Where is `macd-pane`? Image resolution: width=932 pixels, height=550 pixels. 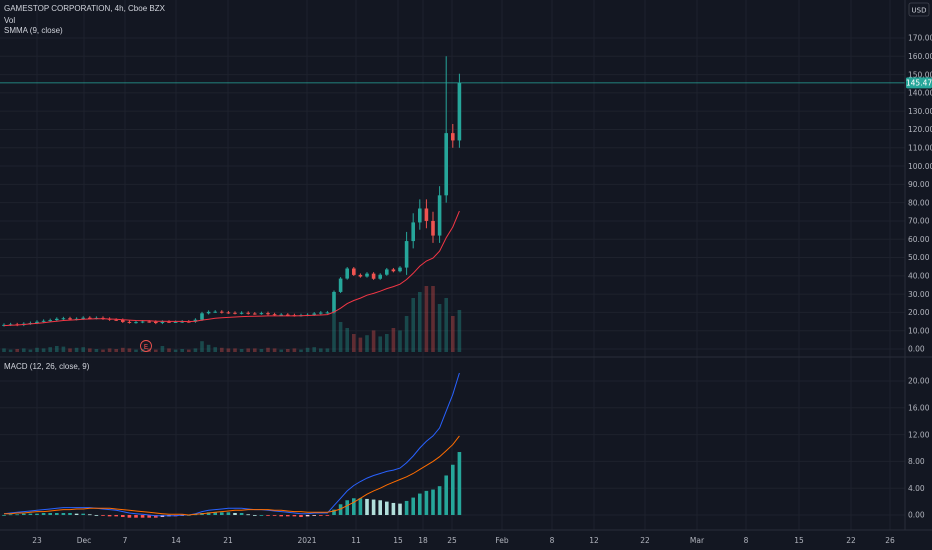 macd-pane is located at coordinates (232, 445).